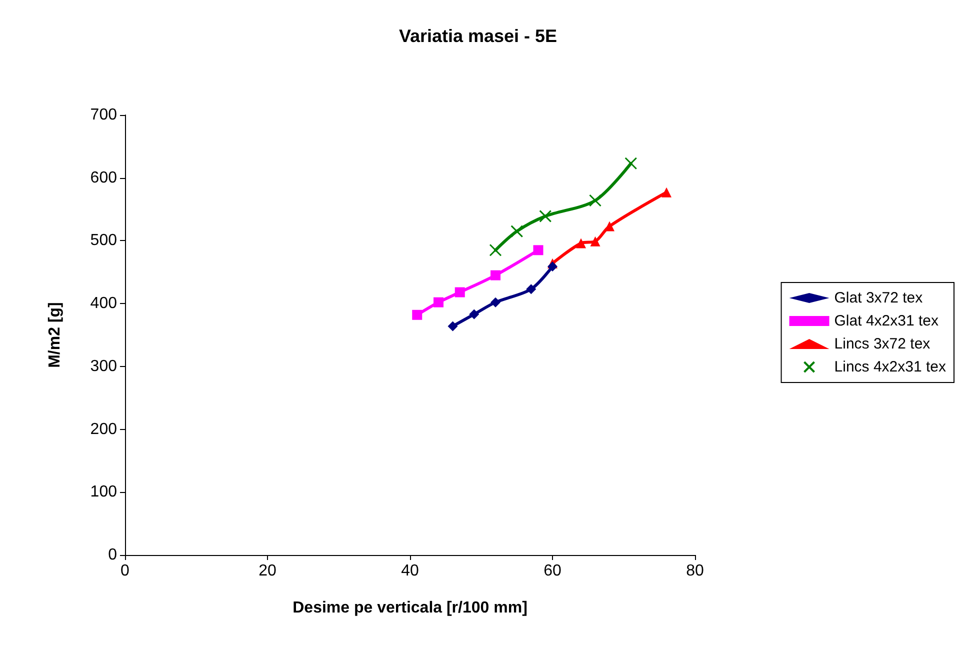 The width and height of the screenshot is (956, 665). I want to click on y-axis-title: M/m2 [g], so click(55, 335).